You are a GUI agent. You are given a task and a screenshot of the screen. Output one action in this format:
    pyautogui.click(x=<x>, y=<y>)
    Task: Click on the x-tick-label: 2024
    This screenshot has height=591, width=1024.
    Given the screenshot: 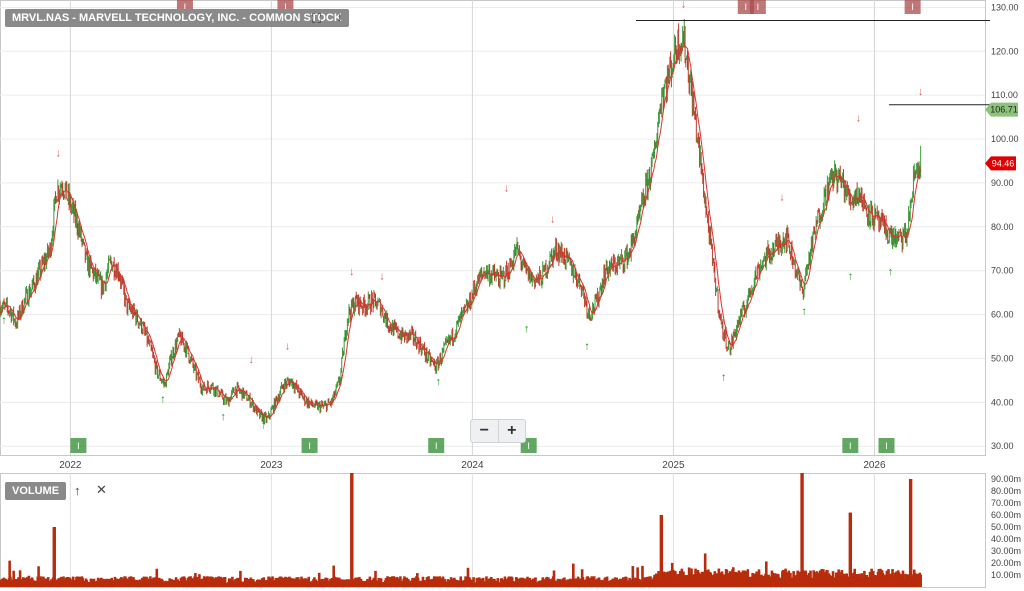 What is the action you would take?
    pyautogui.click(x=472, y=465)
    